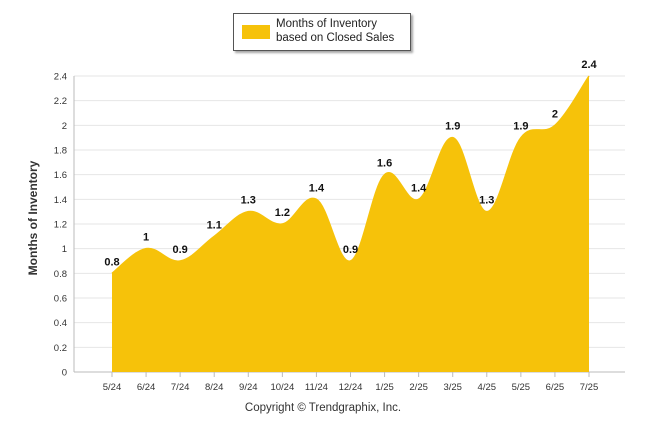  What do you see at coordinates (111, 262) in the screenshot?
I see `data-label: 0.8` at bounding box center [111, 262].